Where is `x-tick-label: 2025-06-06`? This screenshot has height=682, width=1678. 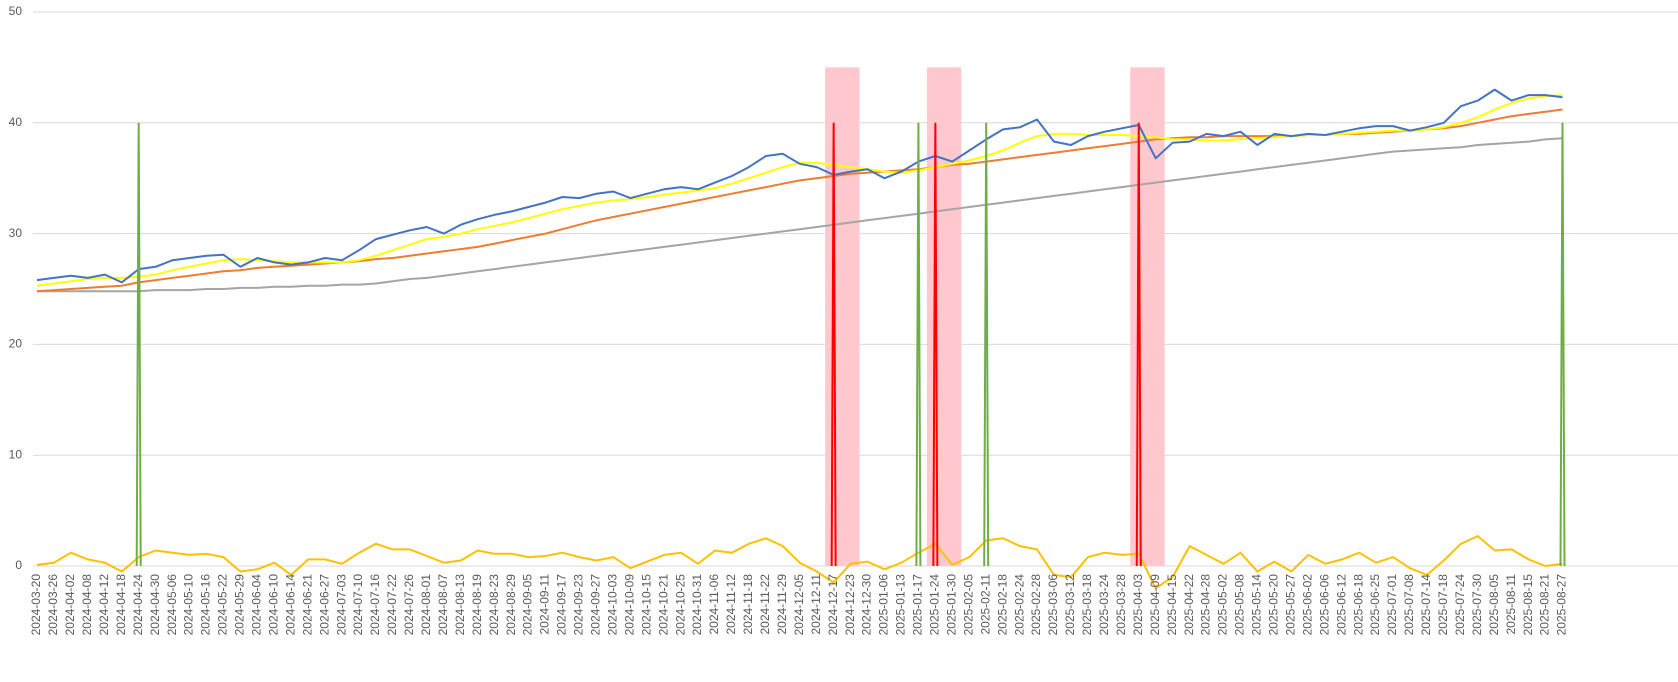 x-tick-label: 2025-06-06 is located at coordinates (1324, 605).